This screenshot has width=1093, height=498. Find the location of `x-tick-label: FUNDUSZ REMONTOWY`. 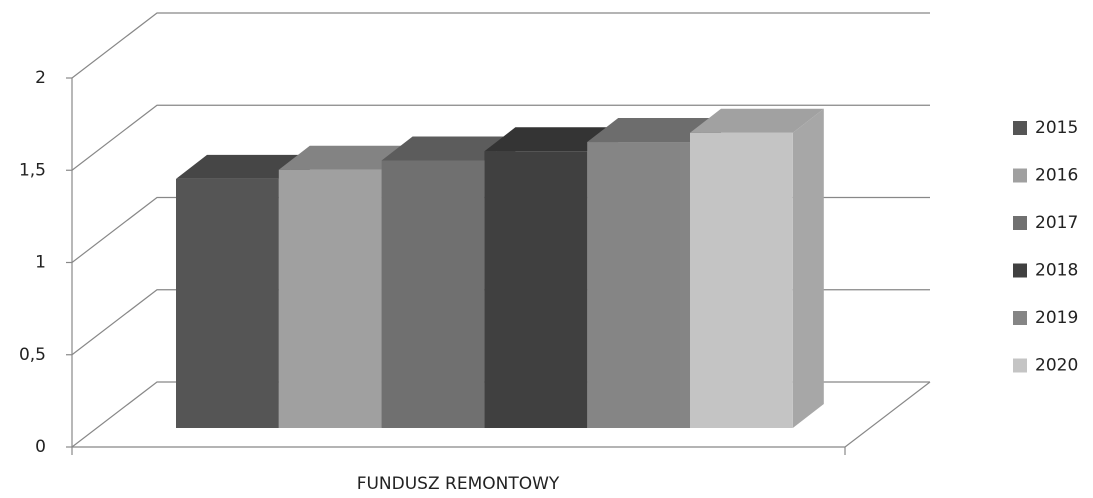

x-tick-label: FUNDUSZ REMONTOWY is located at coordinates (458, 484).